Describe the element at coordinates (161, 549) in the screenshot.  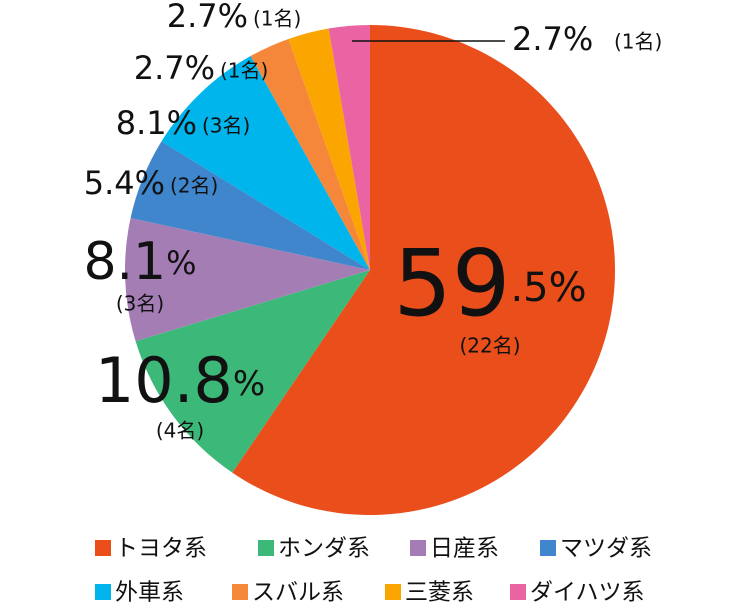
I see `legend-label: トヨタ系` at that location.